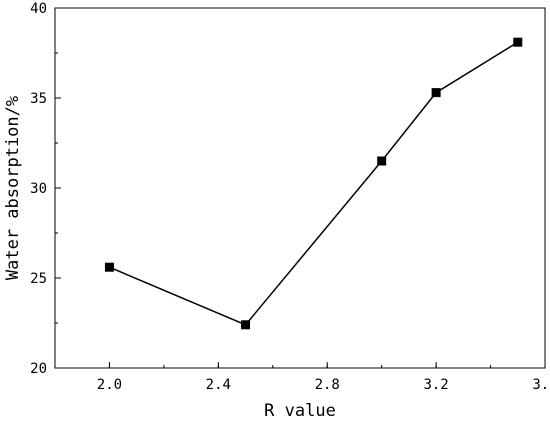 This screenshot has height=421, width=550. Describe the element at coordinates (327, 385) in the screenshot. I see `x-tick-label: 2.8` at that location.